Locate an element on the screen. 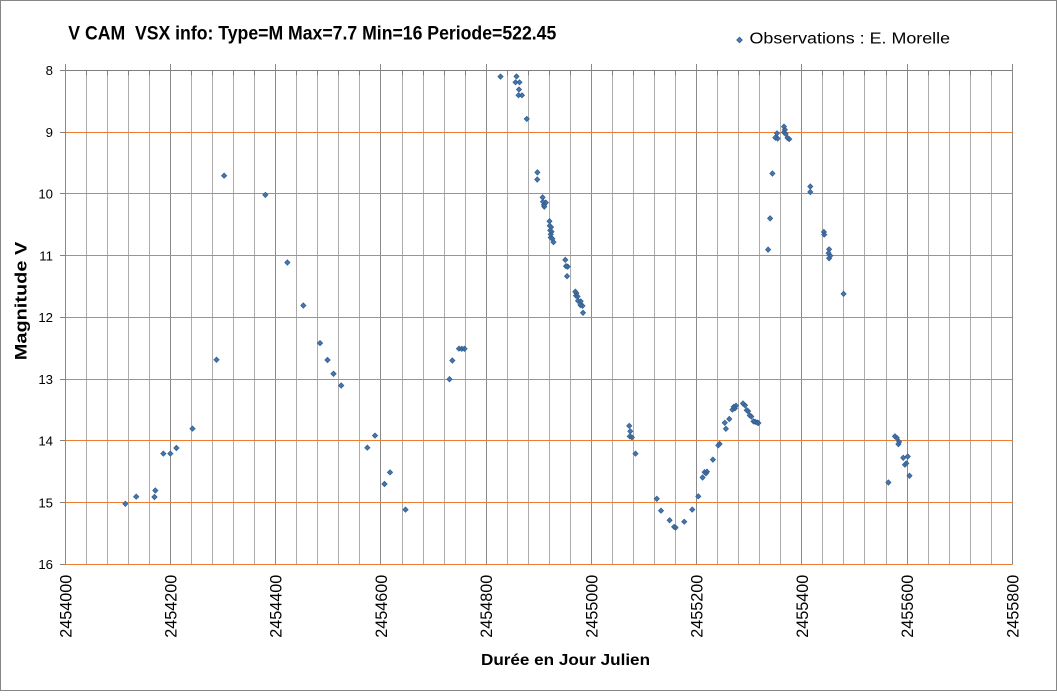 The image size is (1057, 696). svg-text: 2454600 is located at coordinates (382, 606).